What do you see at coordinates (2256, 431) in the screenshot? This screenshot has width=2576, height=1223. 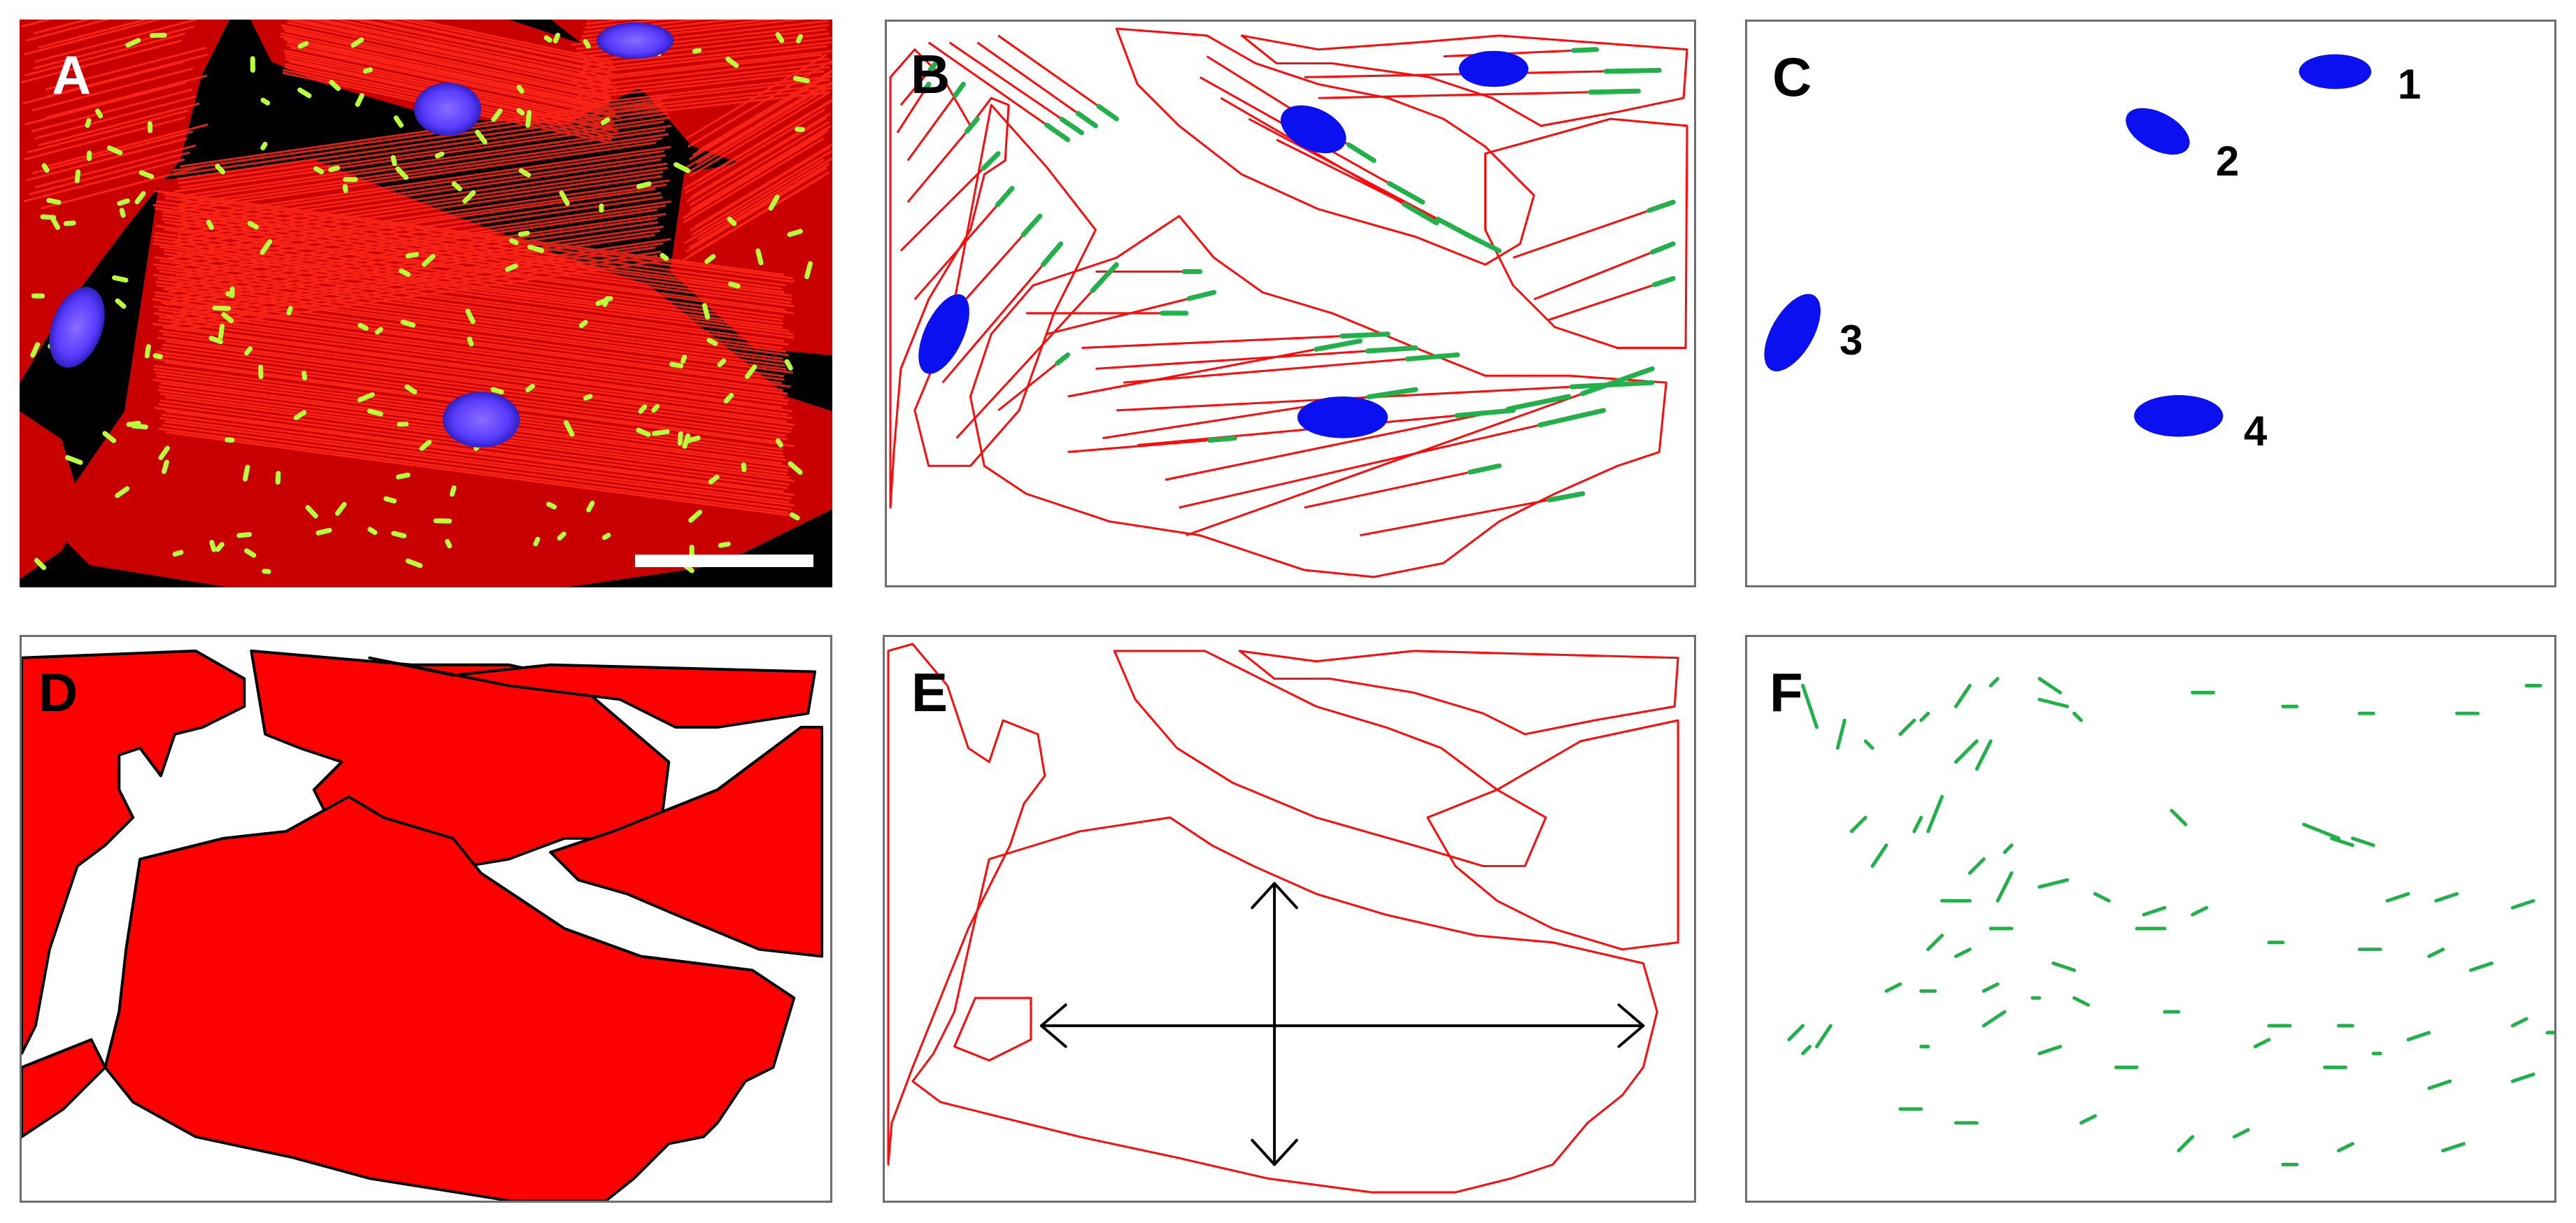 I see `nucleus-label-4: 4` at bounding box center [2256, 431].